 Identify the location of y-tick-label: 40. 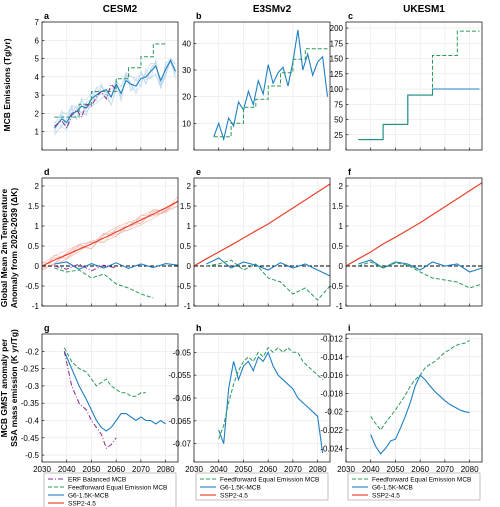
(186, 43).